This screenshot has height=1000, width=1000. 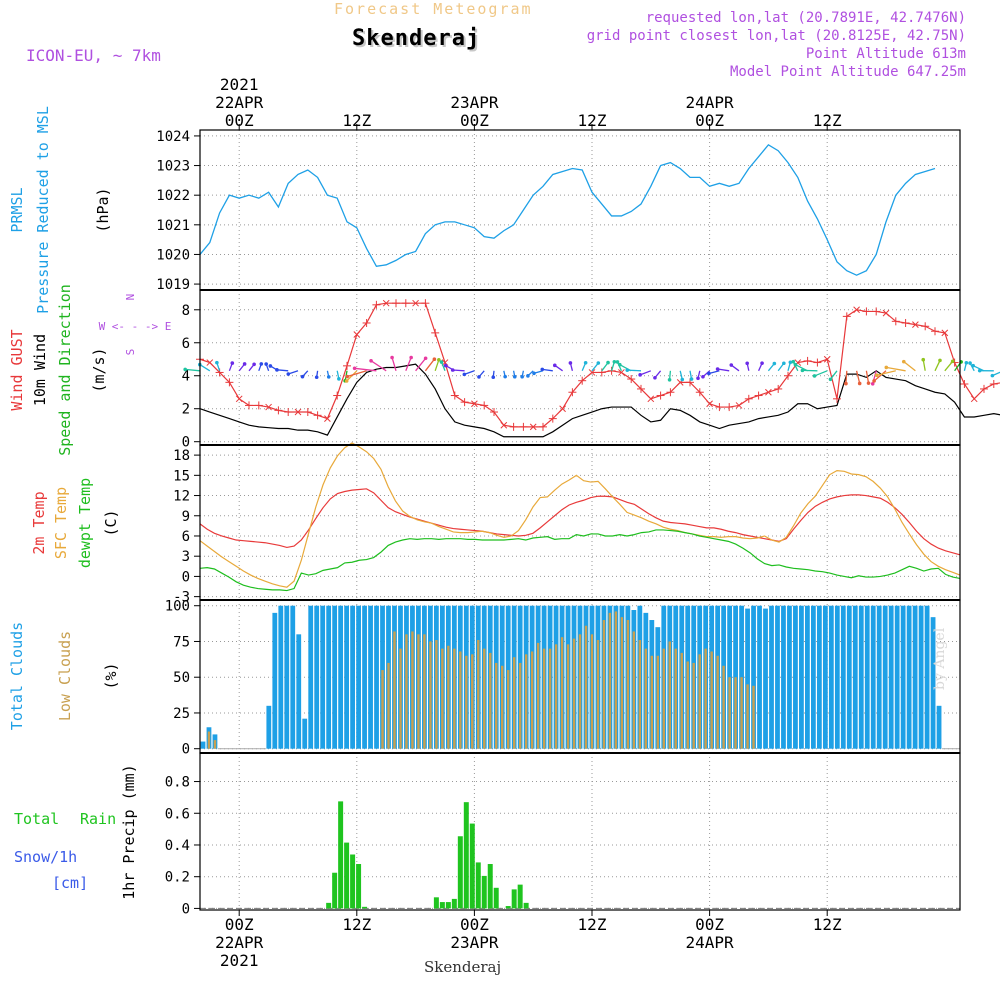 What do you see at coordinates (173, 137) in the screenshot?
I see `y-tick-label: 1024` at bounding box center [173, 137].